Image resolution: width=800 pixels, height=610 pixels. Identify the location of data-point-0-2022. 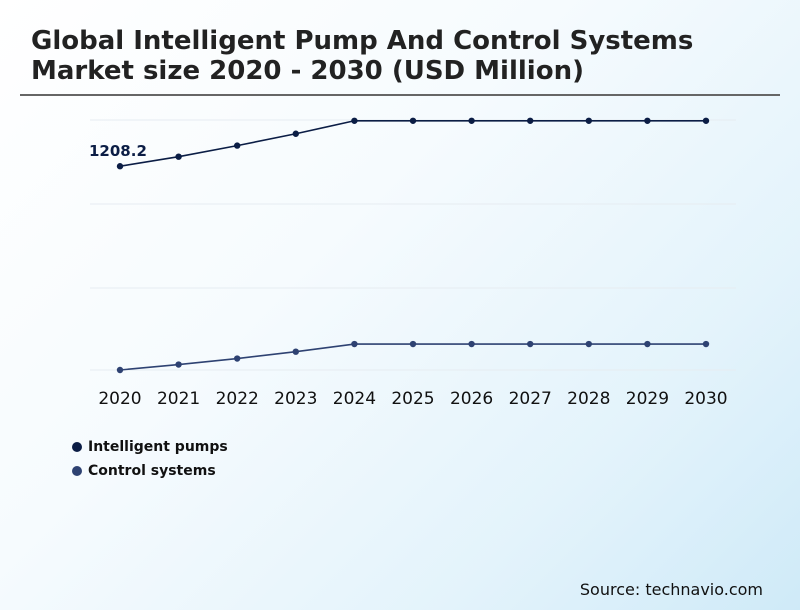
(237, 145).